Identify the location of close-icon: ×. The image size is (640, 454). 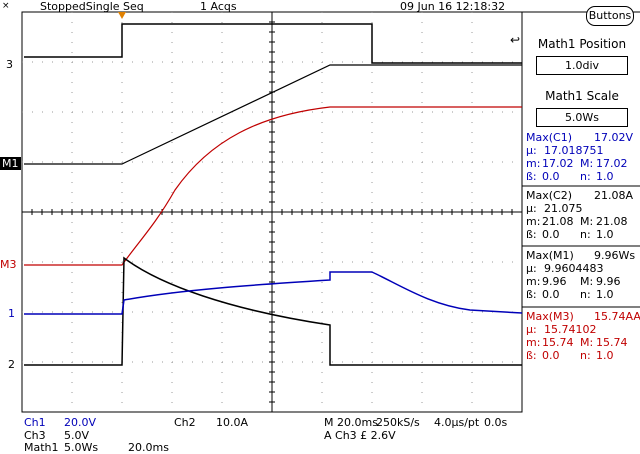
(6, 6).